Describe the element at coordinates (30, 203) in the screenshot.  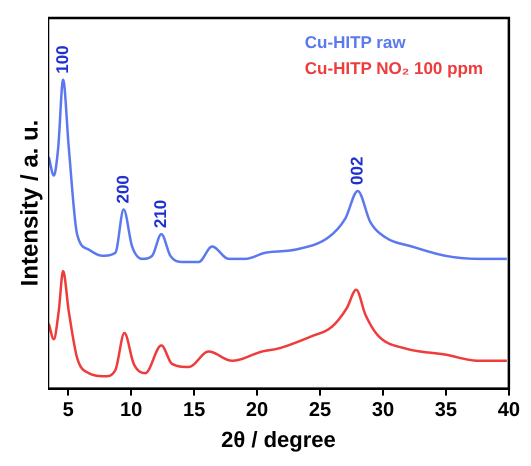
I see `y-axis-title: Intensity / a. u.` at that location.